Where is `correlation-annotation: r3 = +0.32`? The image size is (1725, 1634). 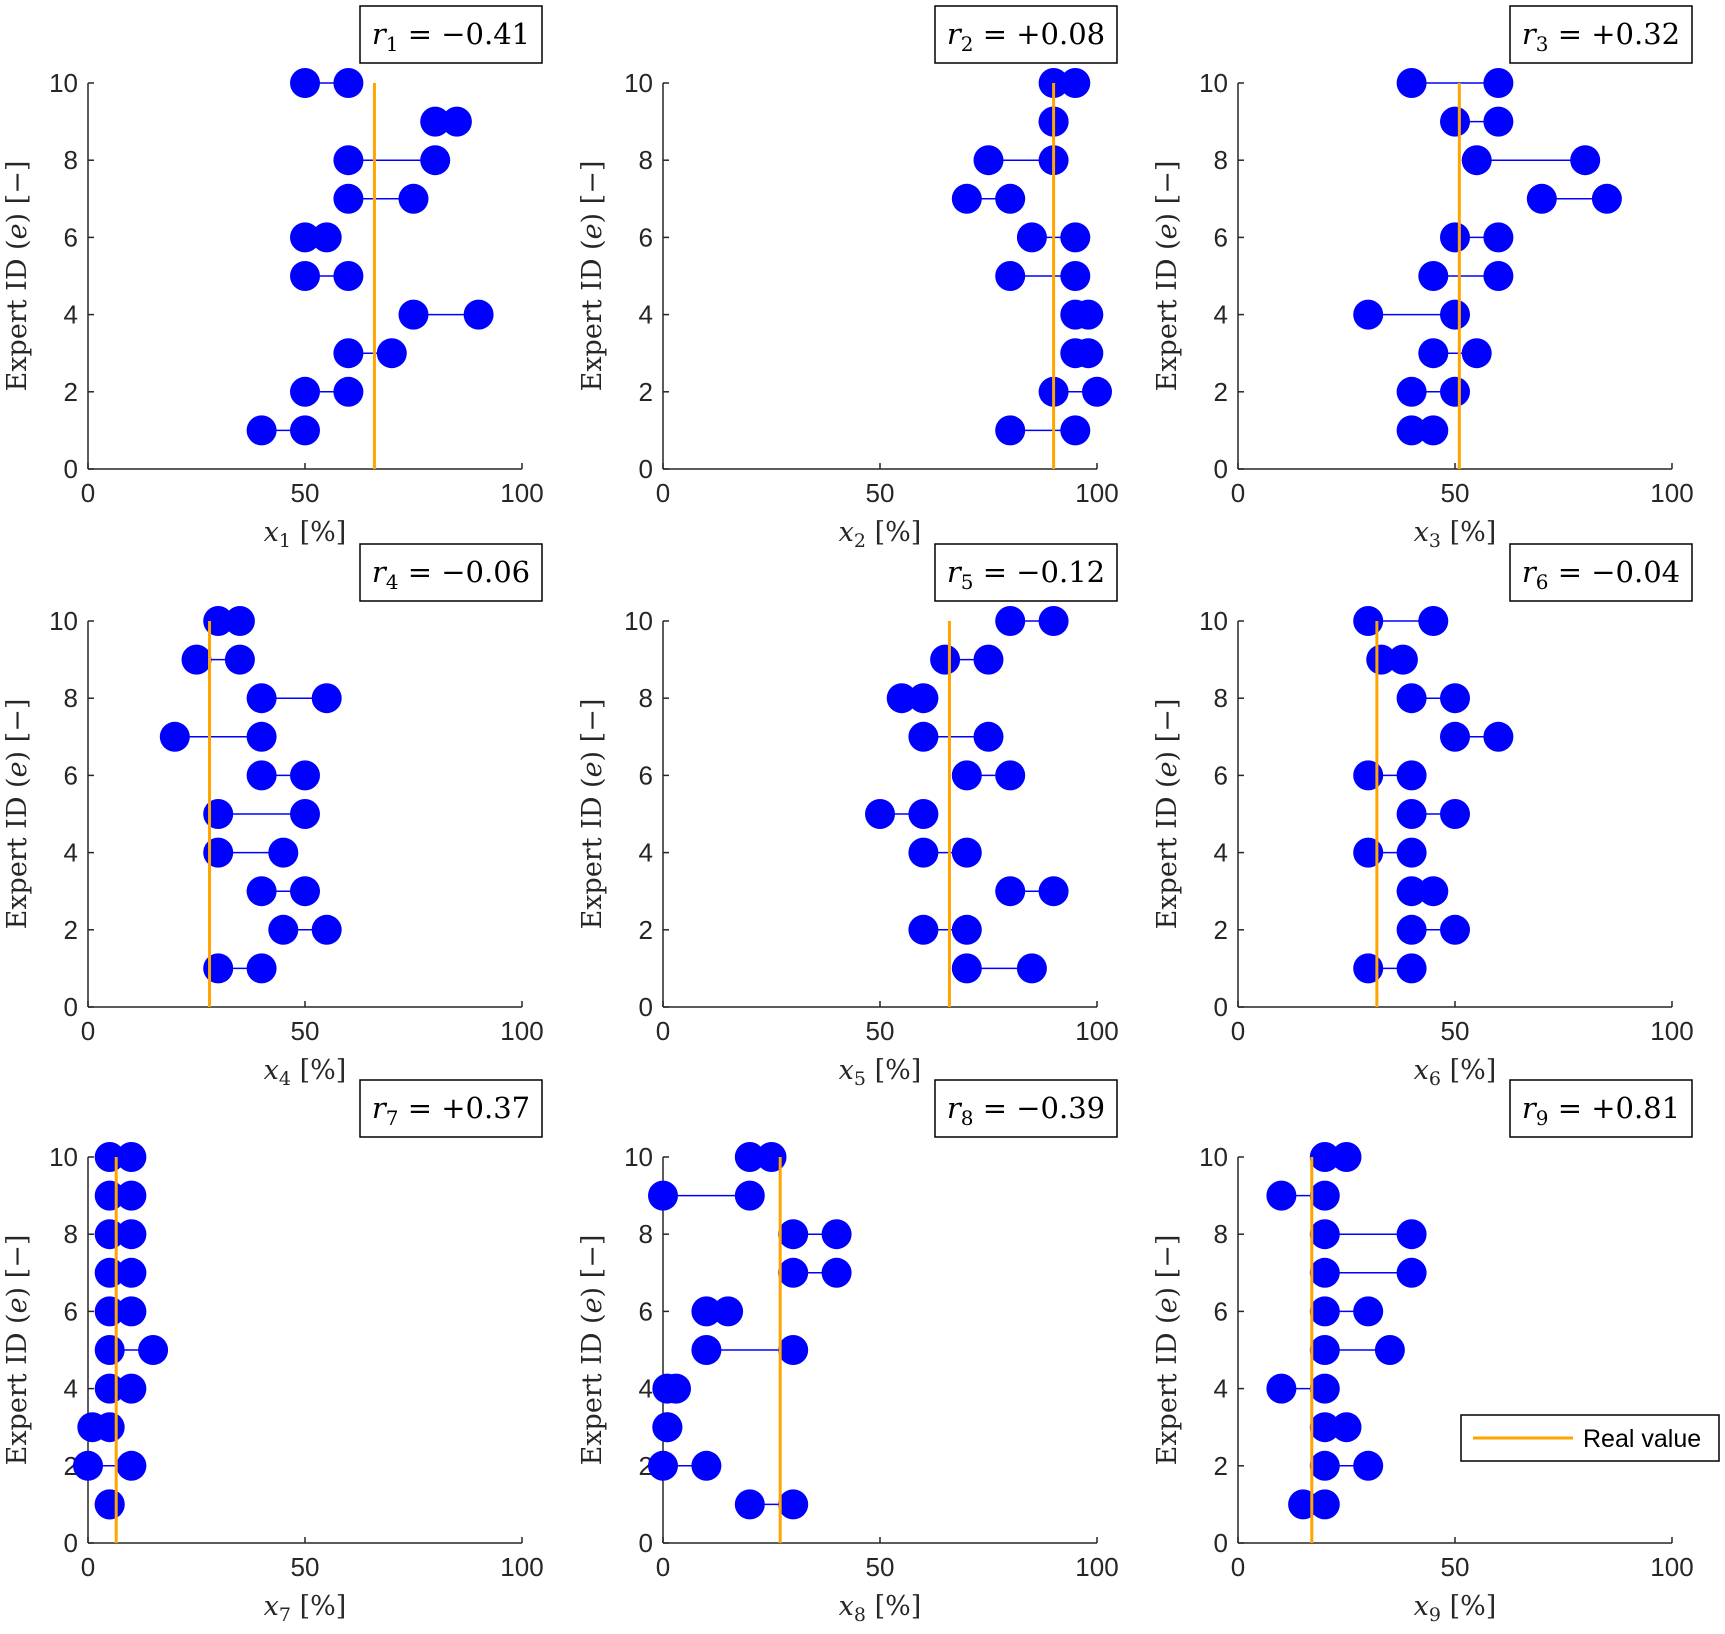 correlation-annotation: r3 = +0.32 is located at coordinates (1601, 36).